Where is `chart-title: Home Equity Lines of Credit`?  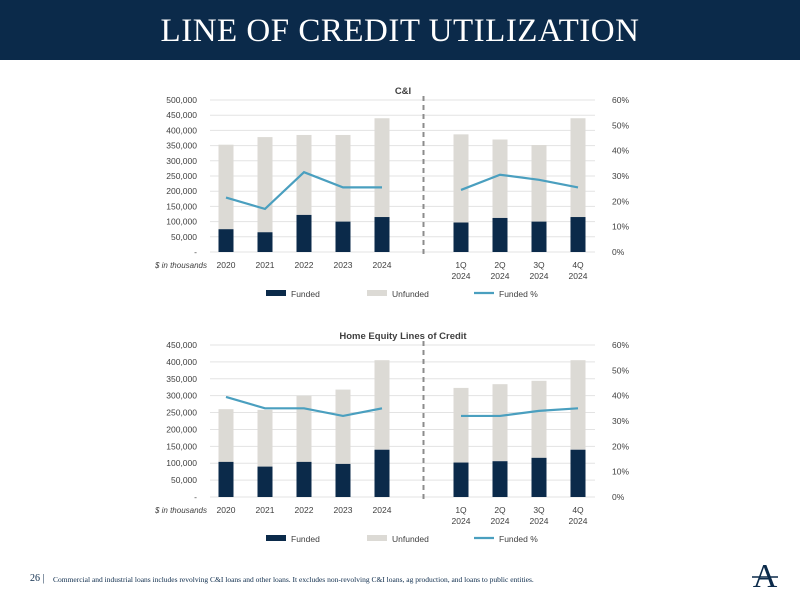 chart-title: Home Equity Lines of Credit is located at coordinates (403, 336).